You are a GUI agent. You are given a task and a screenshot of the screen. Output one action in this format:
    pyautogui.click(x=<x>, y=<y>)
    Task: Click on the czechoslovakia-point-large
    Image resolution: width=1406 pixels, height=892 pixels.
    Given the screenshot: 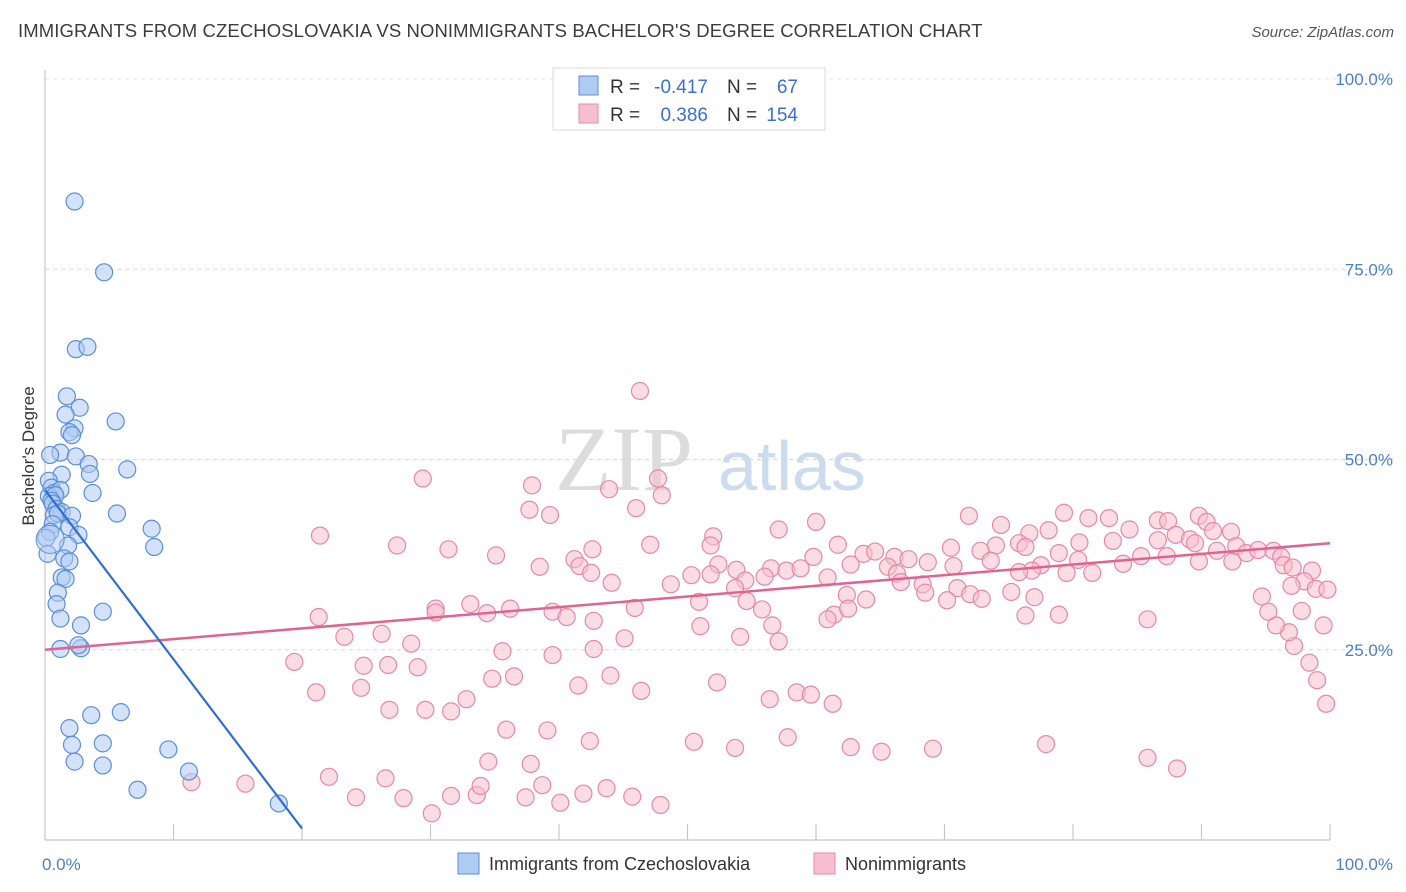 What is the action you would take?
    pyautogui.click(x=50, y=539)
    